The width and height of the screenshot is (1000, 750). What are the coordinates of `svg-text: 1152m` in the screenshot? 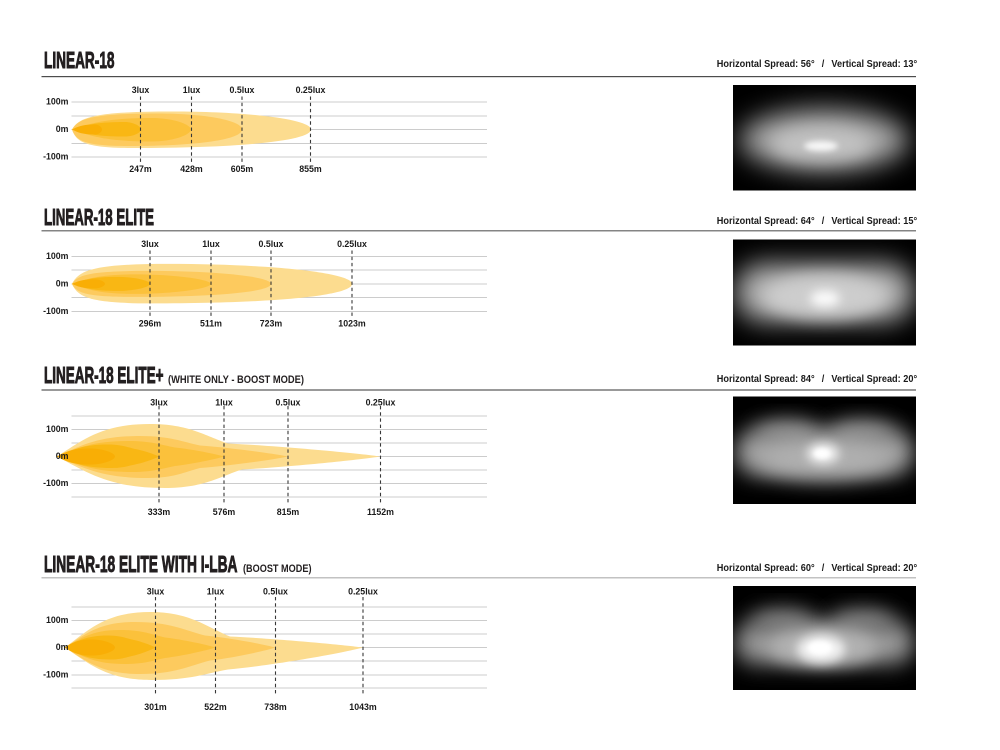 It's located at (380, 512).